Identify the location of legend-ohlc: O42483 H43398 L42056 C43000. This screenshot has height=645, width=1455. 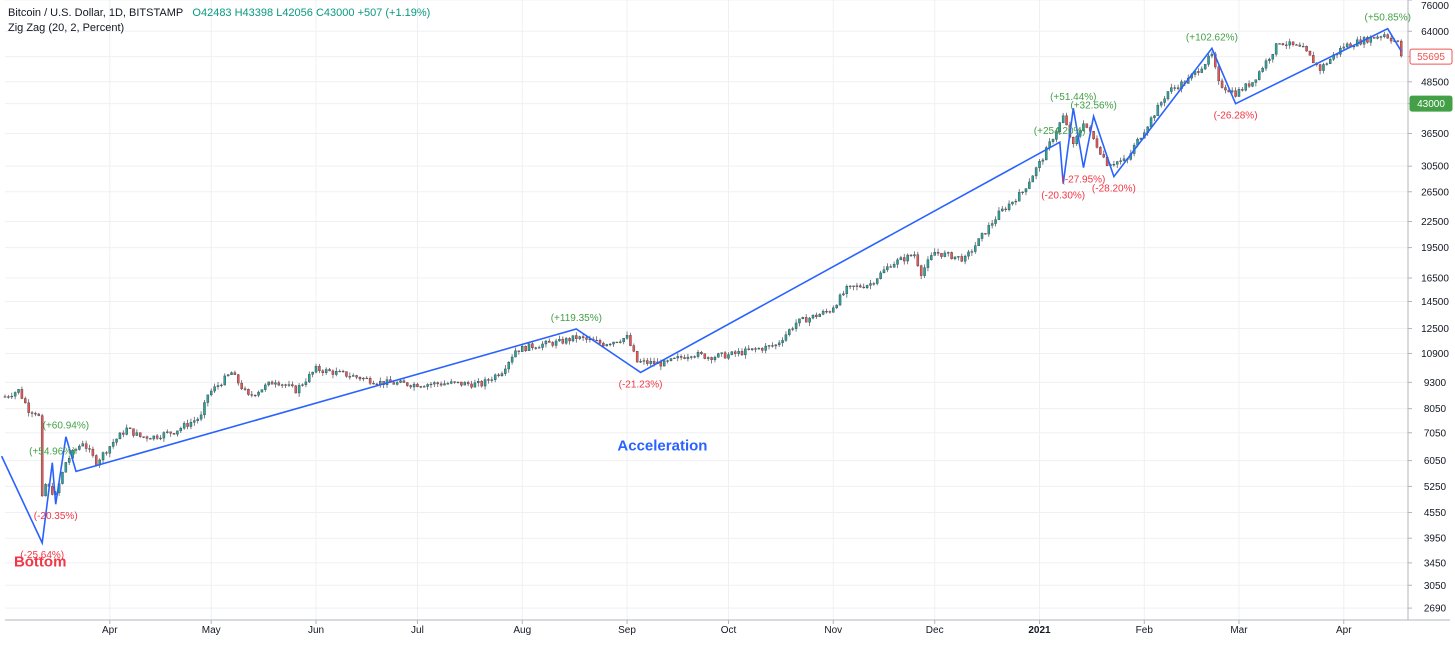
(273, 13).